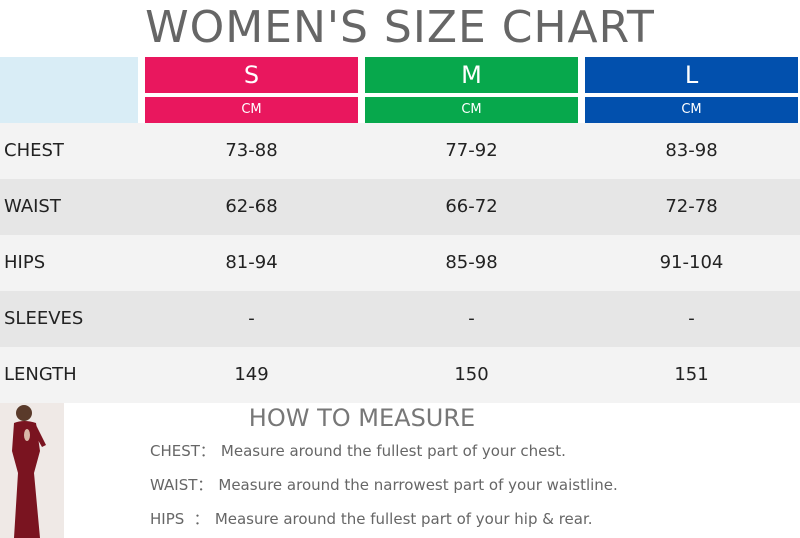 The height and width of the screenshot is (538, 800). What do you see at coordinates (25, 262) in the screenshot?
I see `row-label: HIPS` at bounding box center [25, 262].